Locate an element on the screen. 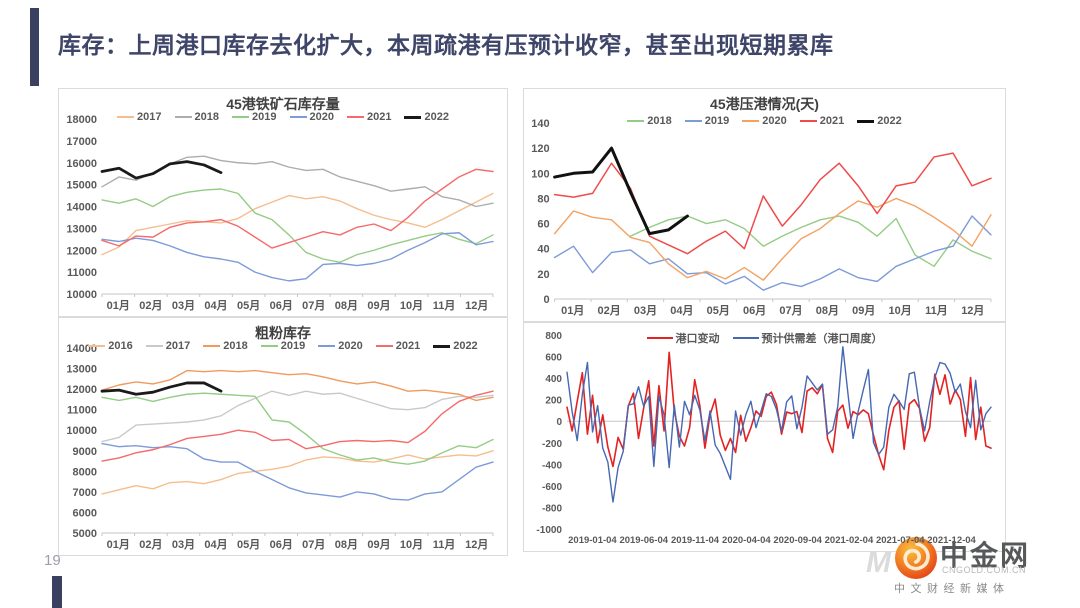  x-tick-label: 05月 is located at coordinates (718, 310).